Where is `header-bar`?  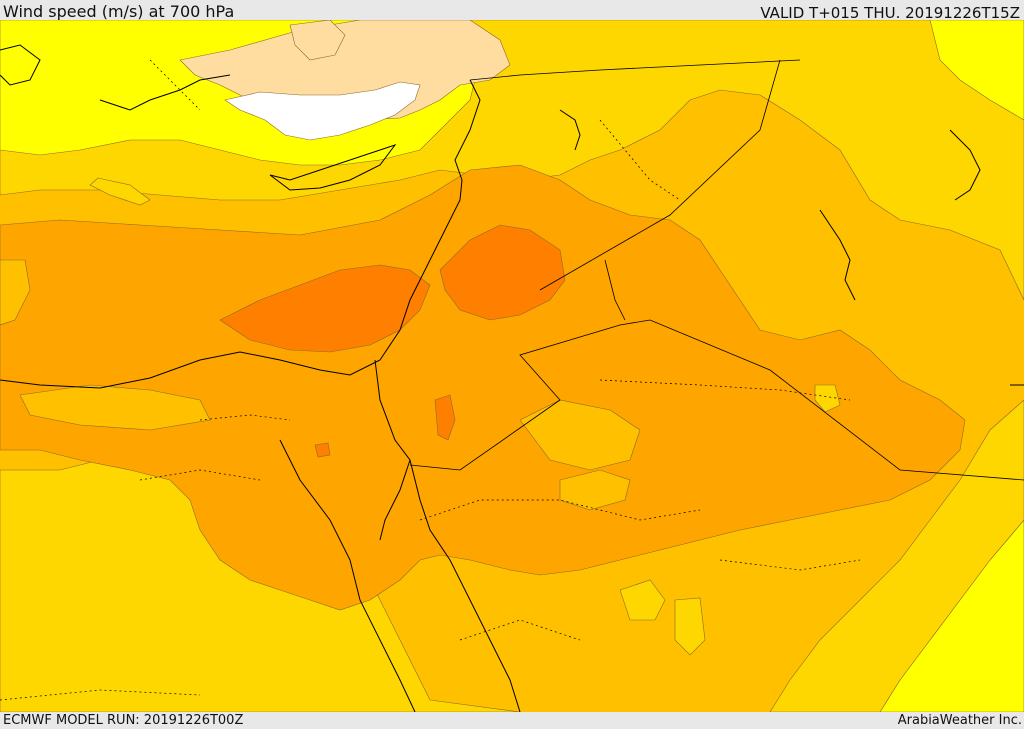
header-bar is located at coordinates (512, 10).